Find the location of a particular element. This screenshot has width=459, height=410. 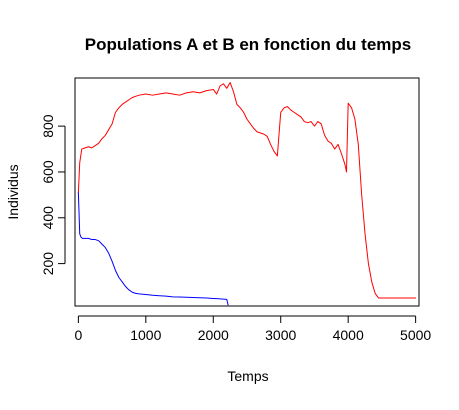

x-tick-label: 4000 is located at coordinates (348, 335).